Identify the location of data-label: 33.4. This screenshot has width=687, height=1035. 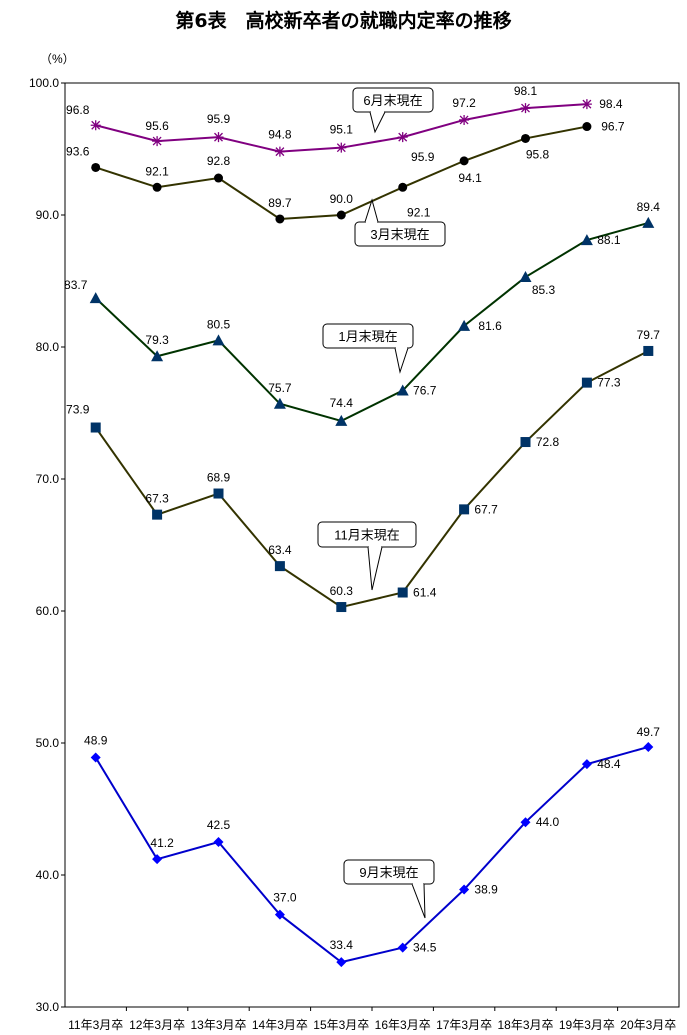
(342, 945).